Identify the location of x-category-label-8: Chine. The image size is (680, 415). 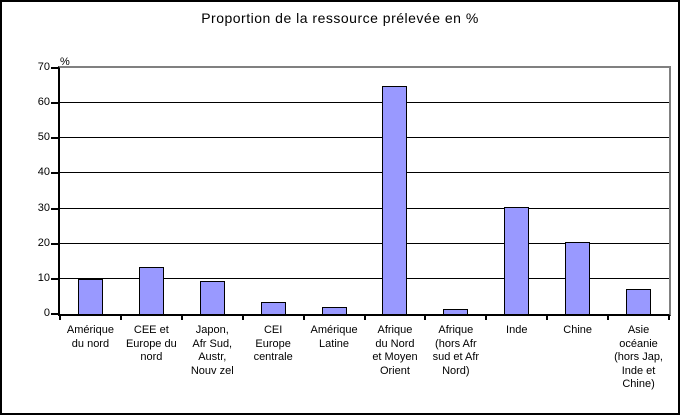
(578, 330).